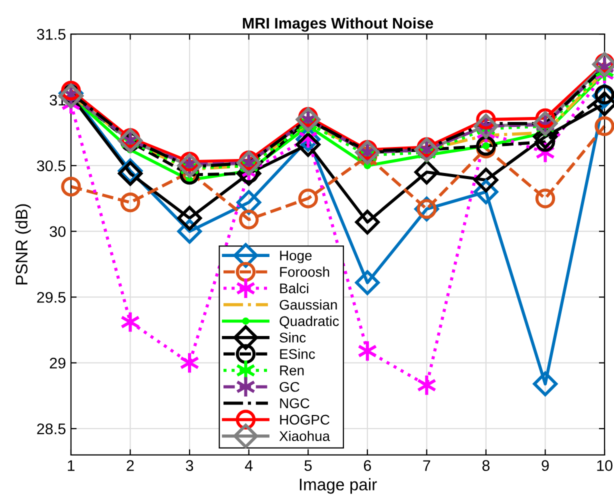 Image resolution: width=614 pixels, height=501 pixels. I want to click on legend-label: Sinc, so click(293, 337).